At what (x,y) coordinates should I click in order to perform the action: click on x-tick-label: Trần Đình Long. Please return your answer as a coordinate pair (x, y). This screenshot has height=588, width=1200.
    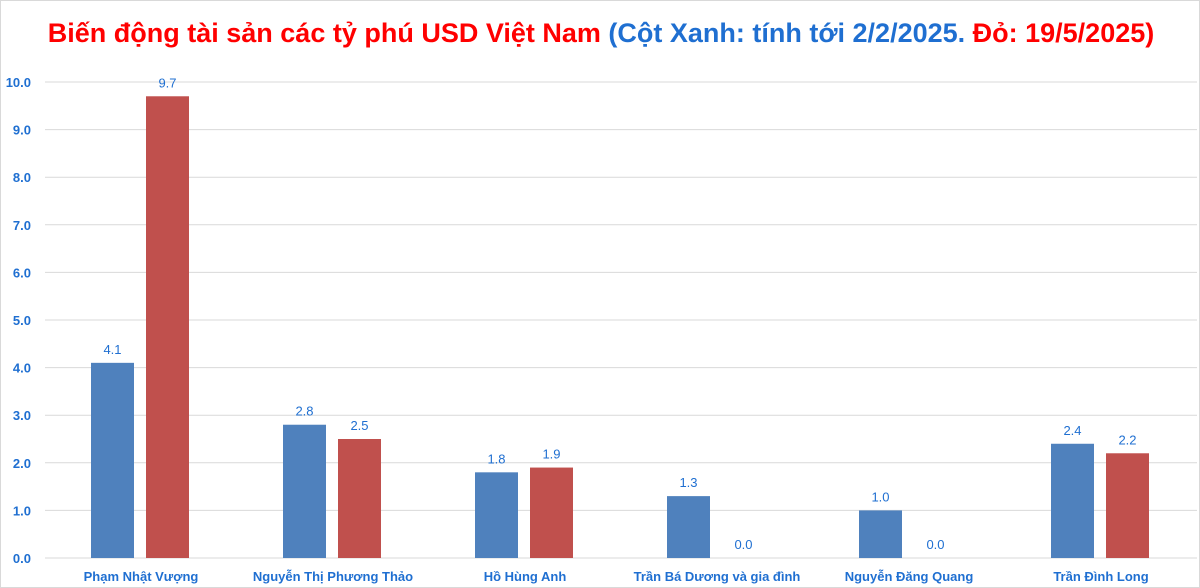
    Looking at the image, I should click on (1100, 576).